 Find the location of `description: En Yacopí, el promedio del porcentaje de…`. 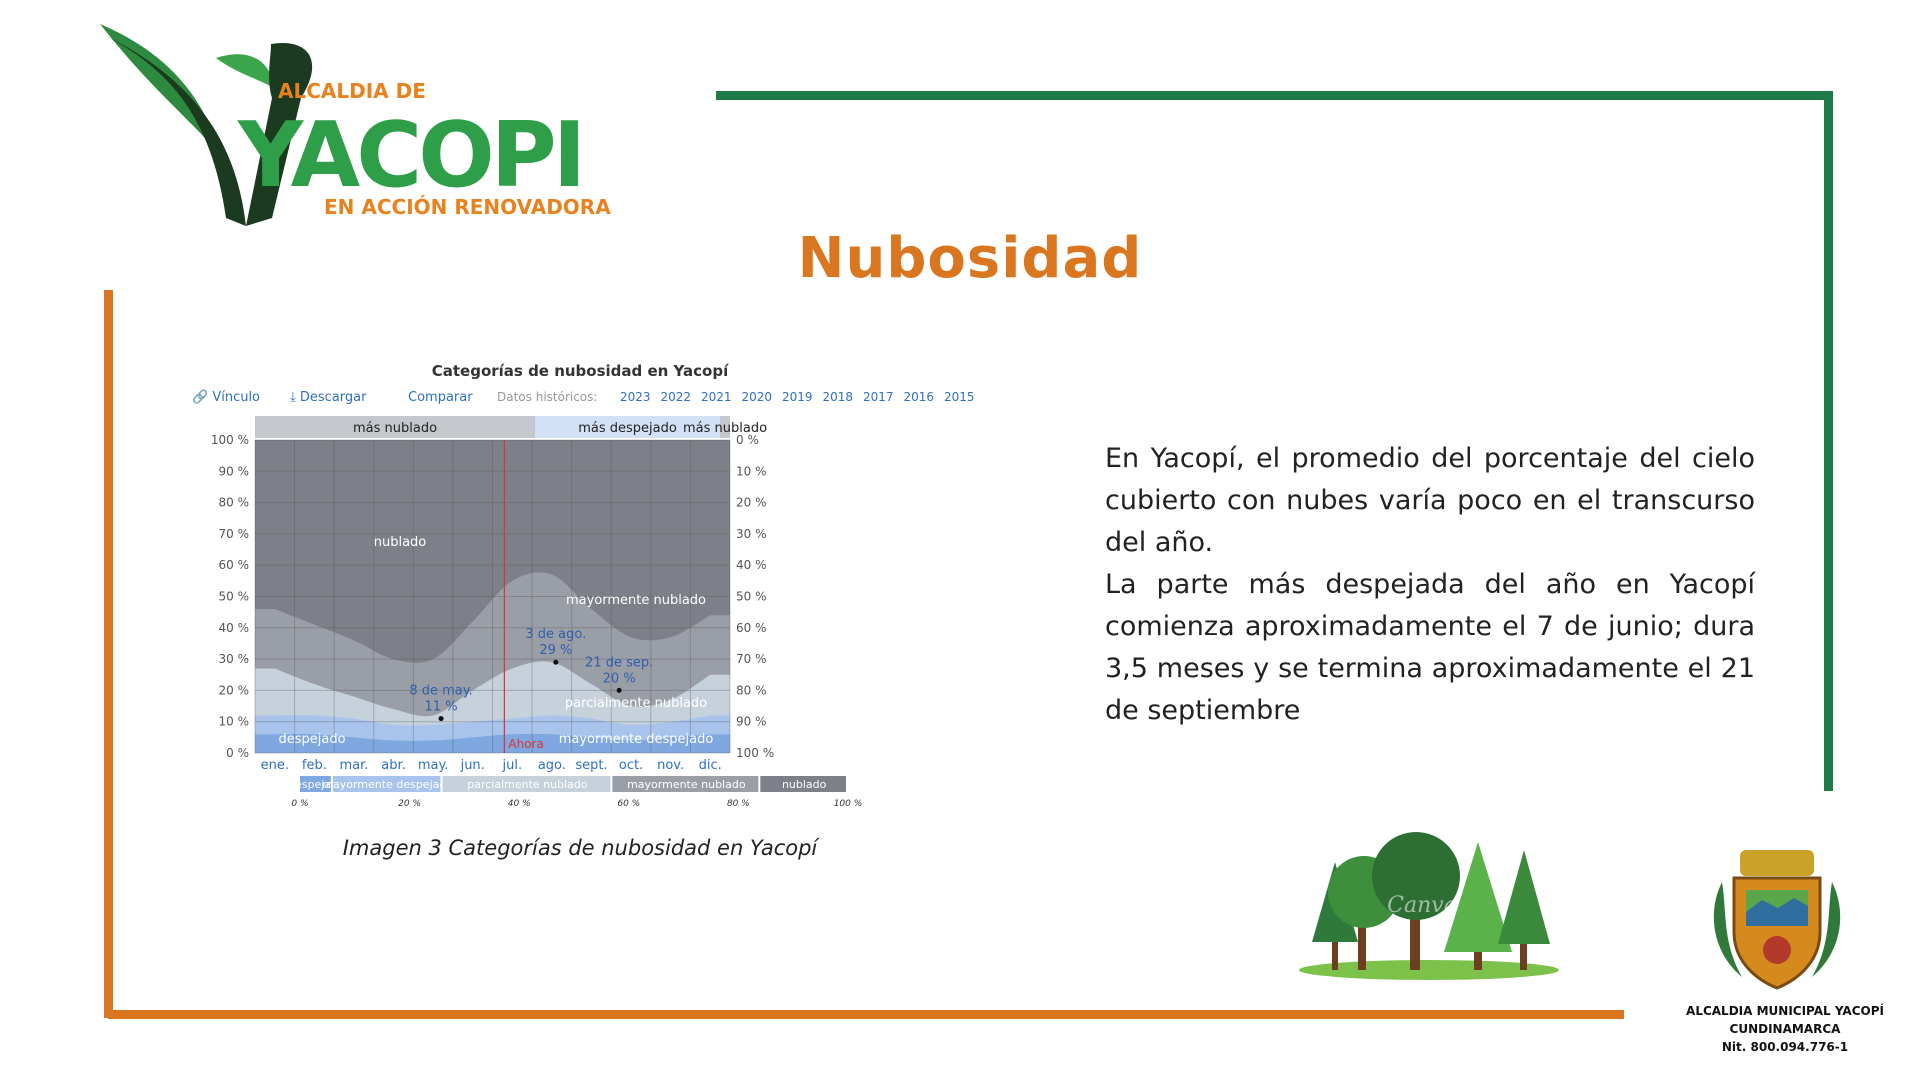

description: En Yacopí, el promedio del porcentaje de… is located at coordinates (1430, 585).